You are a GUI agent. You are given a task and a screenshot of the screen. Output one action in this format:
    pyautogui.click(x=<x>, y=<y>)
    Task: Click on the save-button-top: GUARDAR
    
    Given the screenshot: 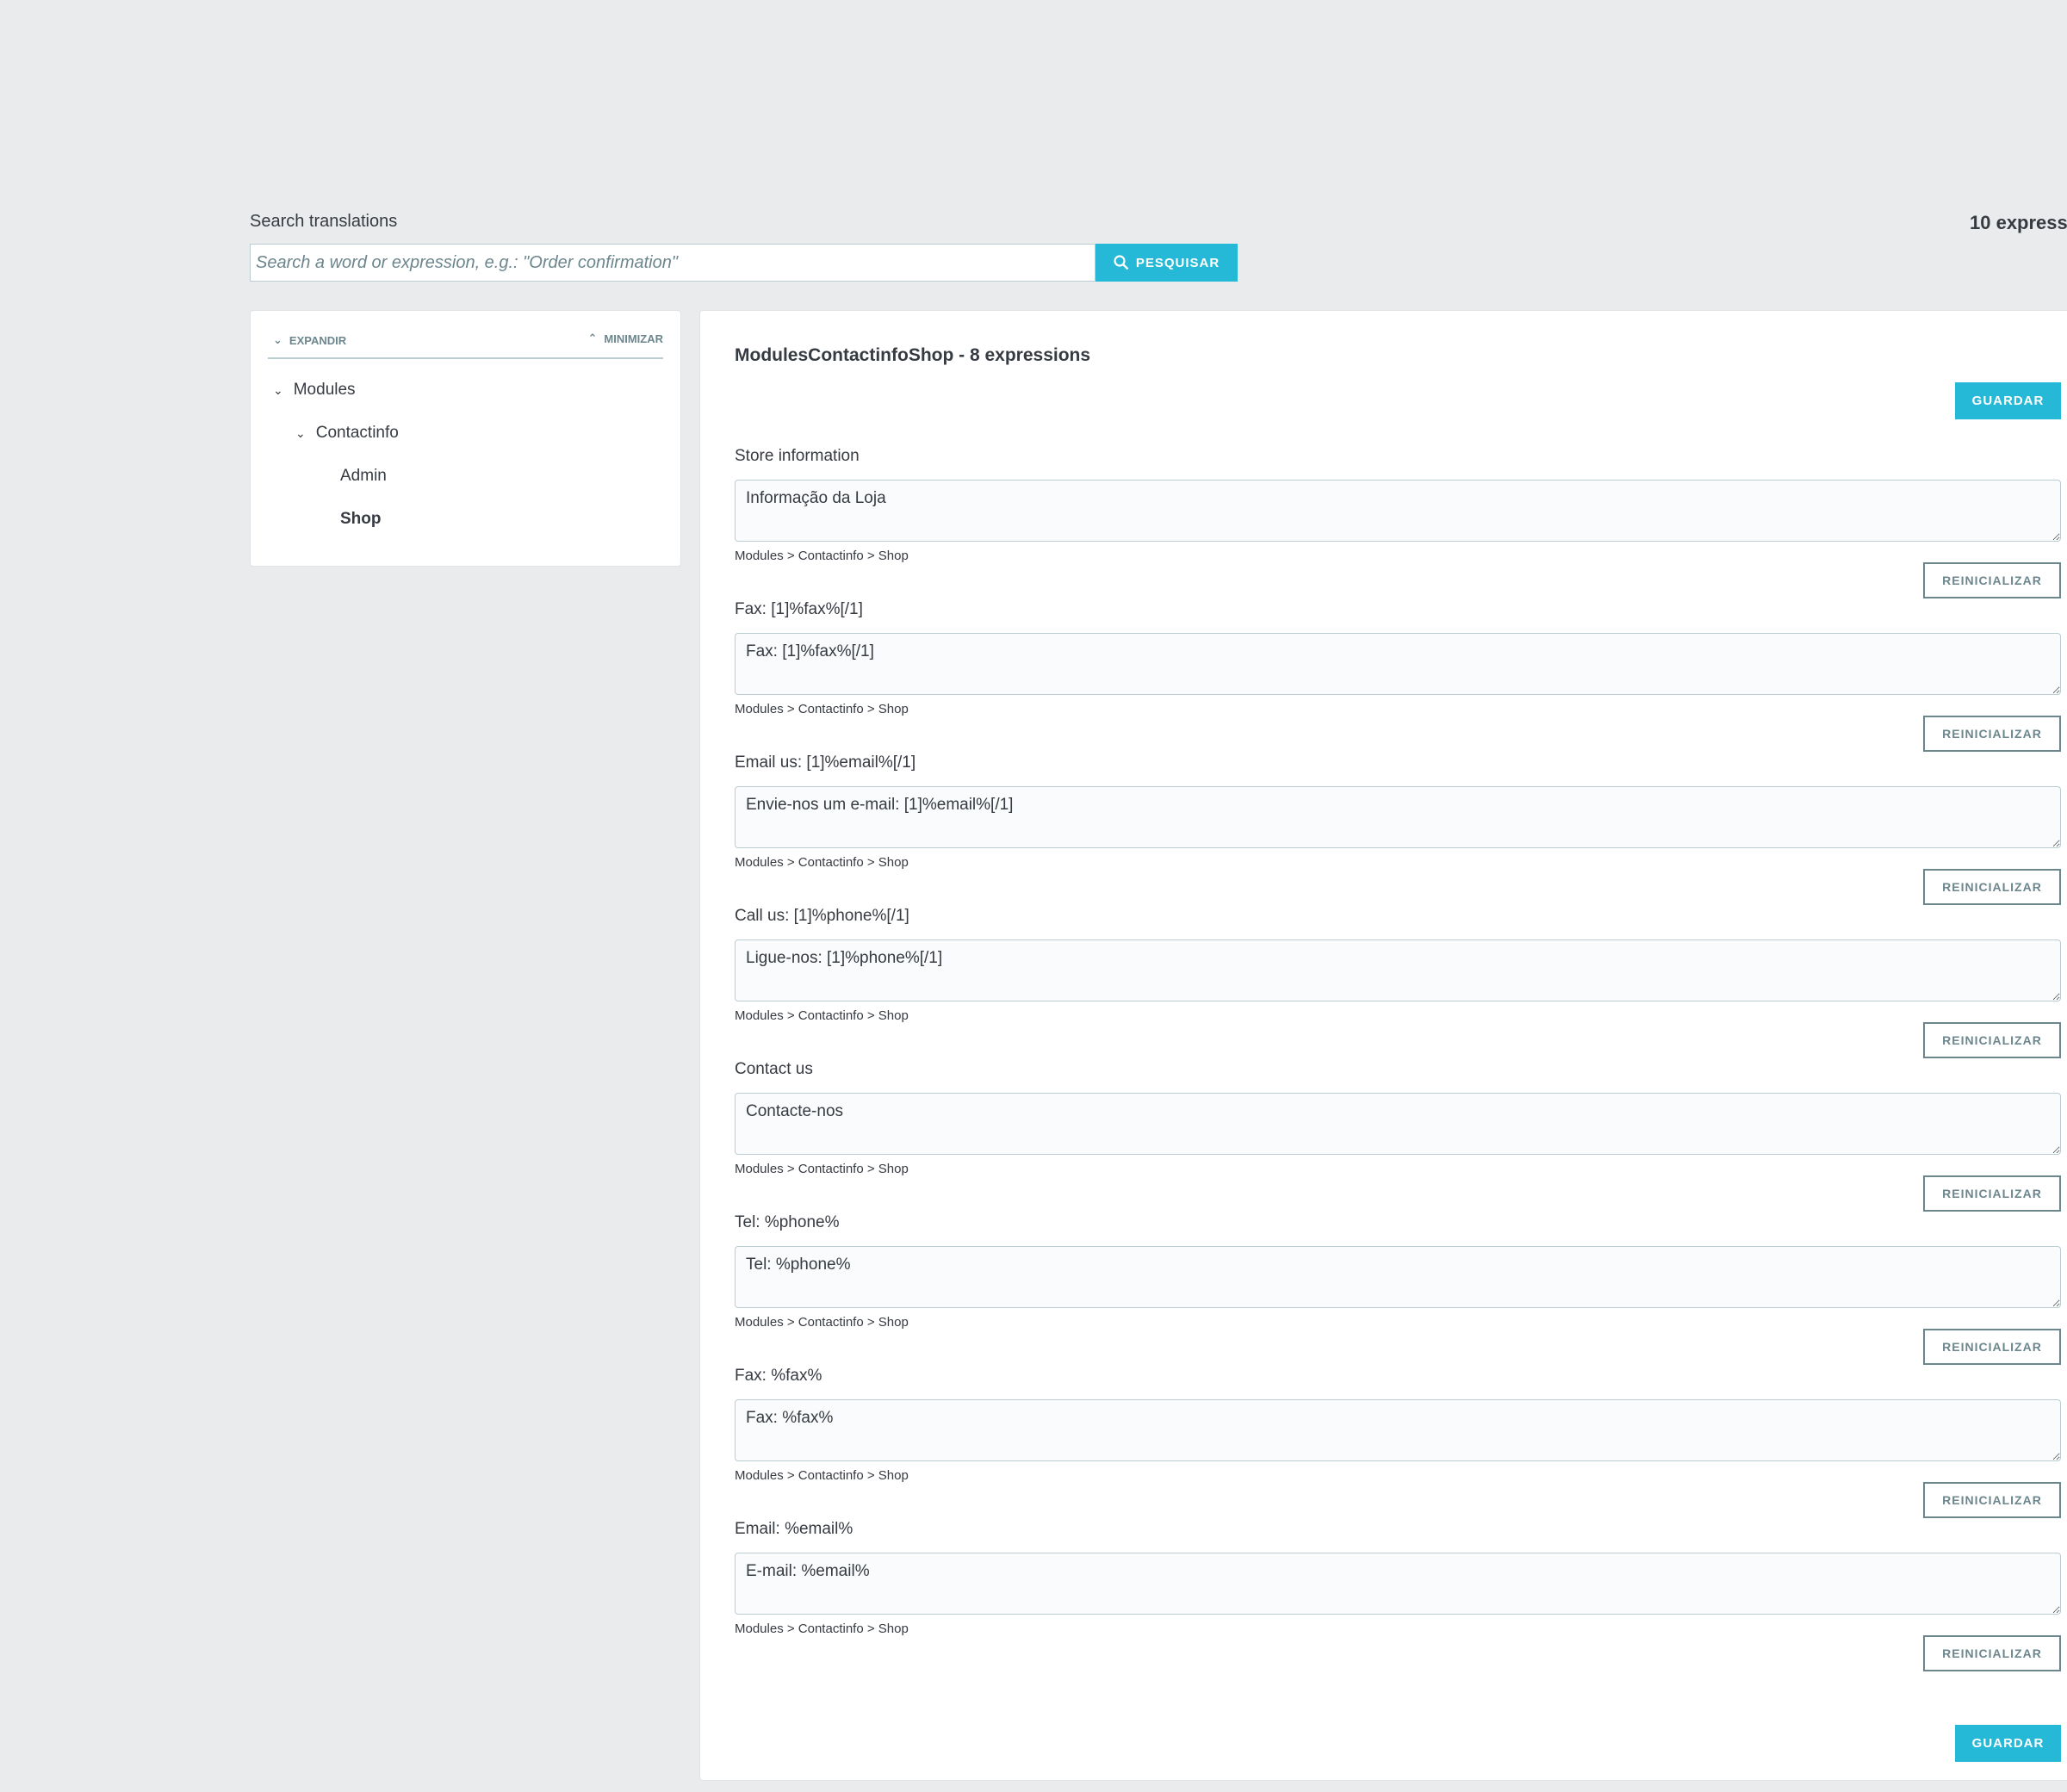 What is the action you would take?
    pyautogui.click(x=2008, y=400)
    